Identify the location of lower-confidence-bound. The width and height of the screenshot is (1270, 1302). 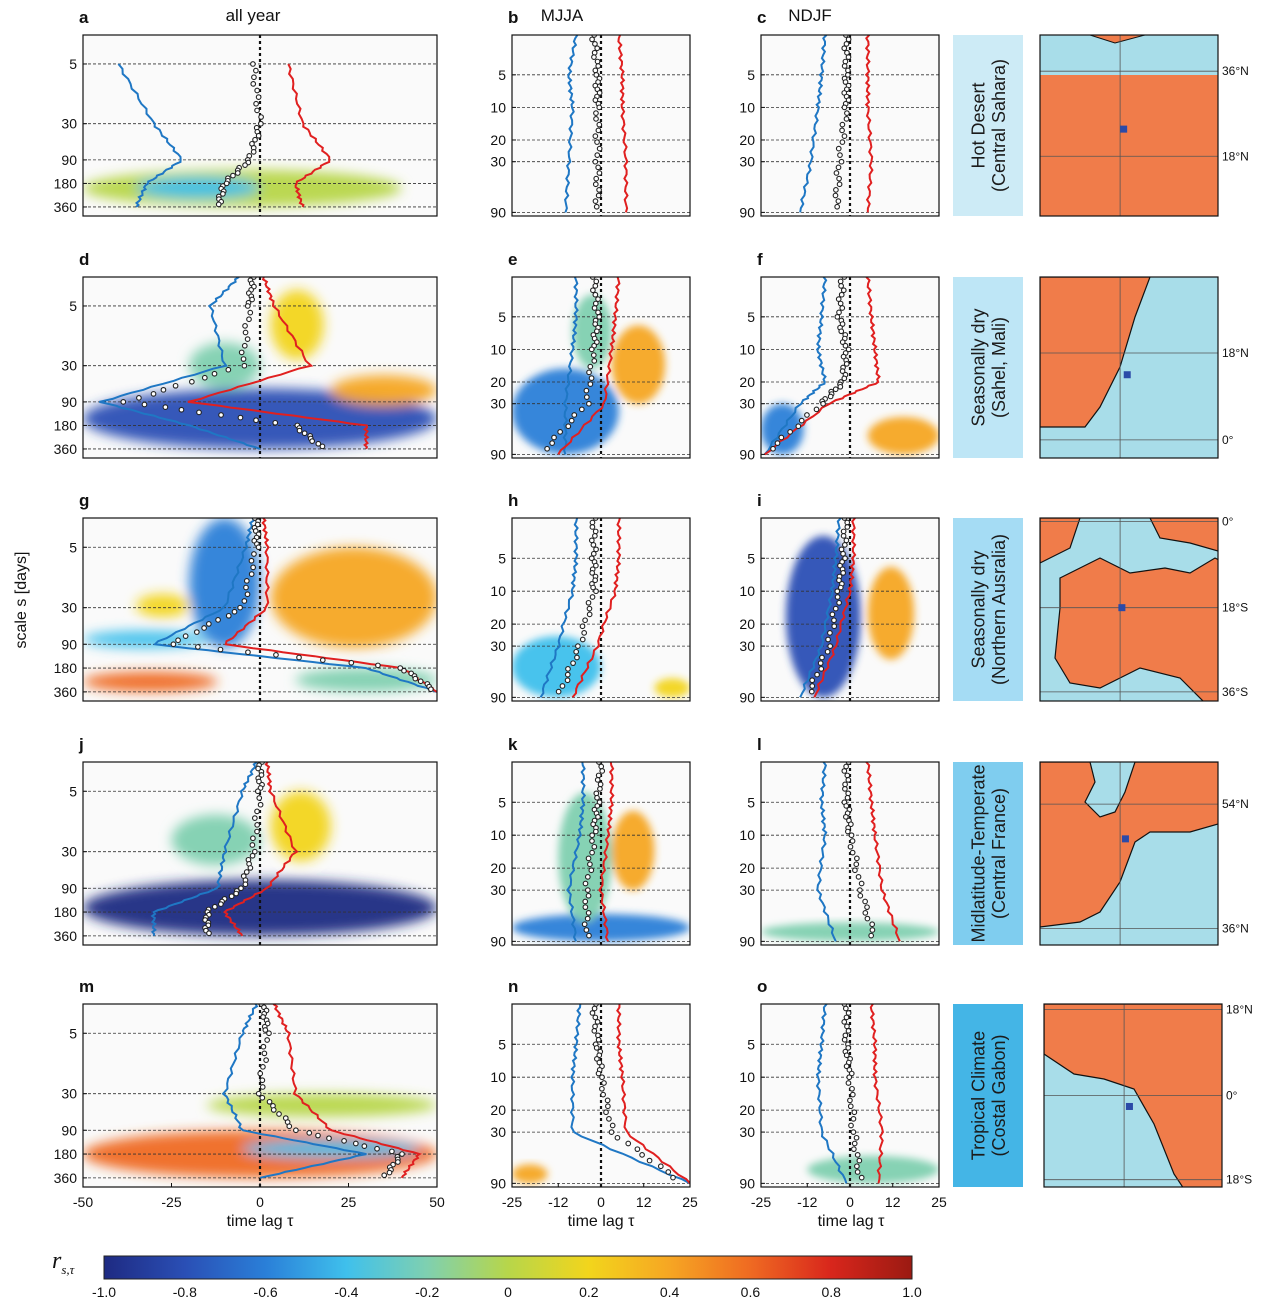
(559, 608).